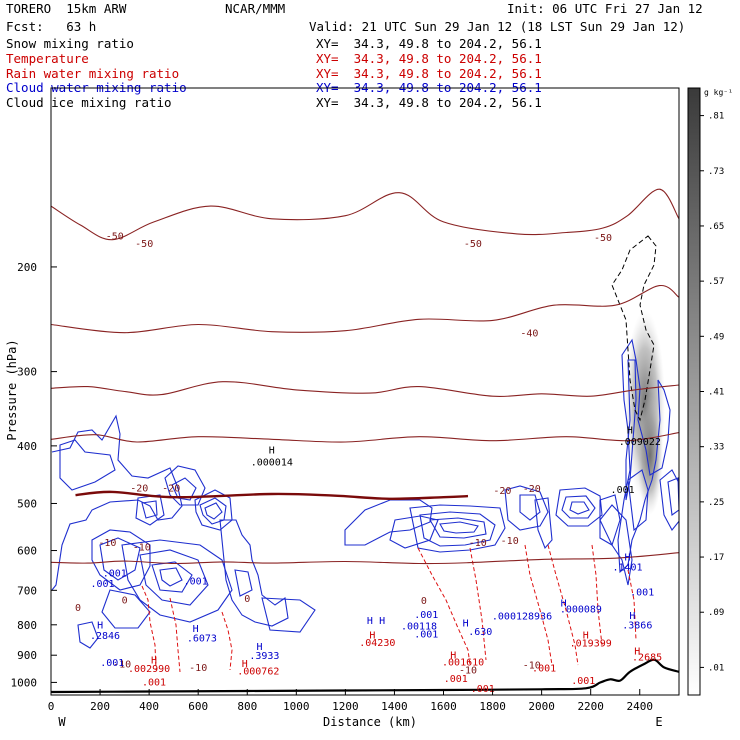 The image size is (740, 740). What do you see at coordinates (370, 722) in the screenshot?
I see `x-axis-label: Distance (km)` at bounding box center [370, 722].